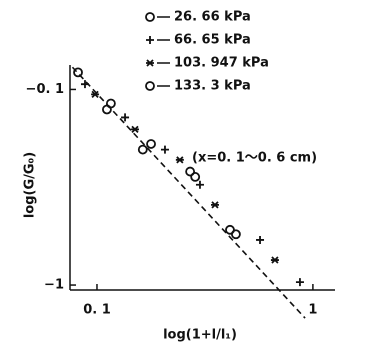 The height and width of the screenshot is (347, 378). Describe the element at coordinates (221, 63) in the screenshot. I see `legend-label: 103. 947 kPa` at that location.